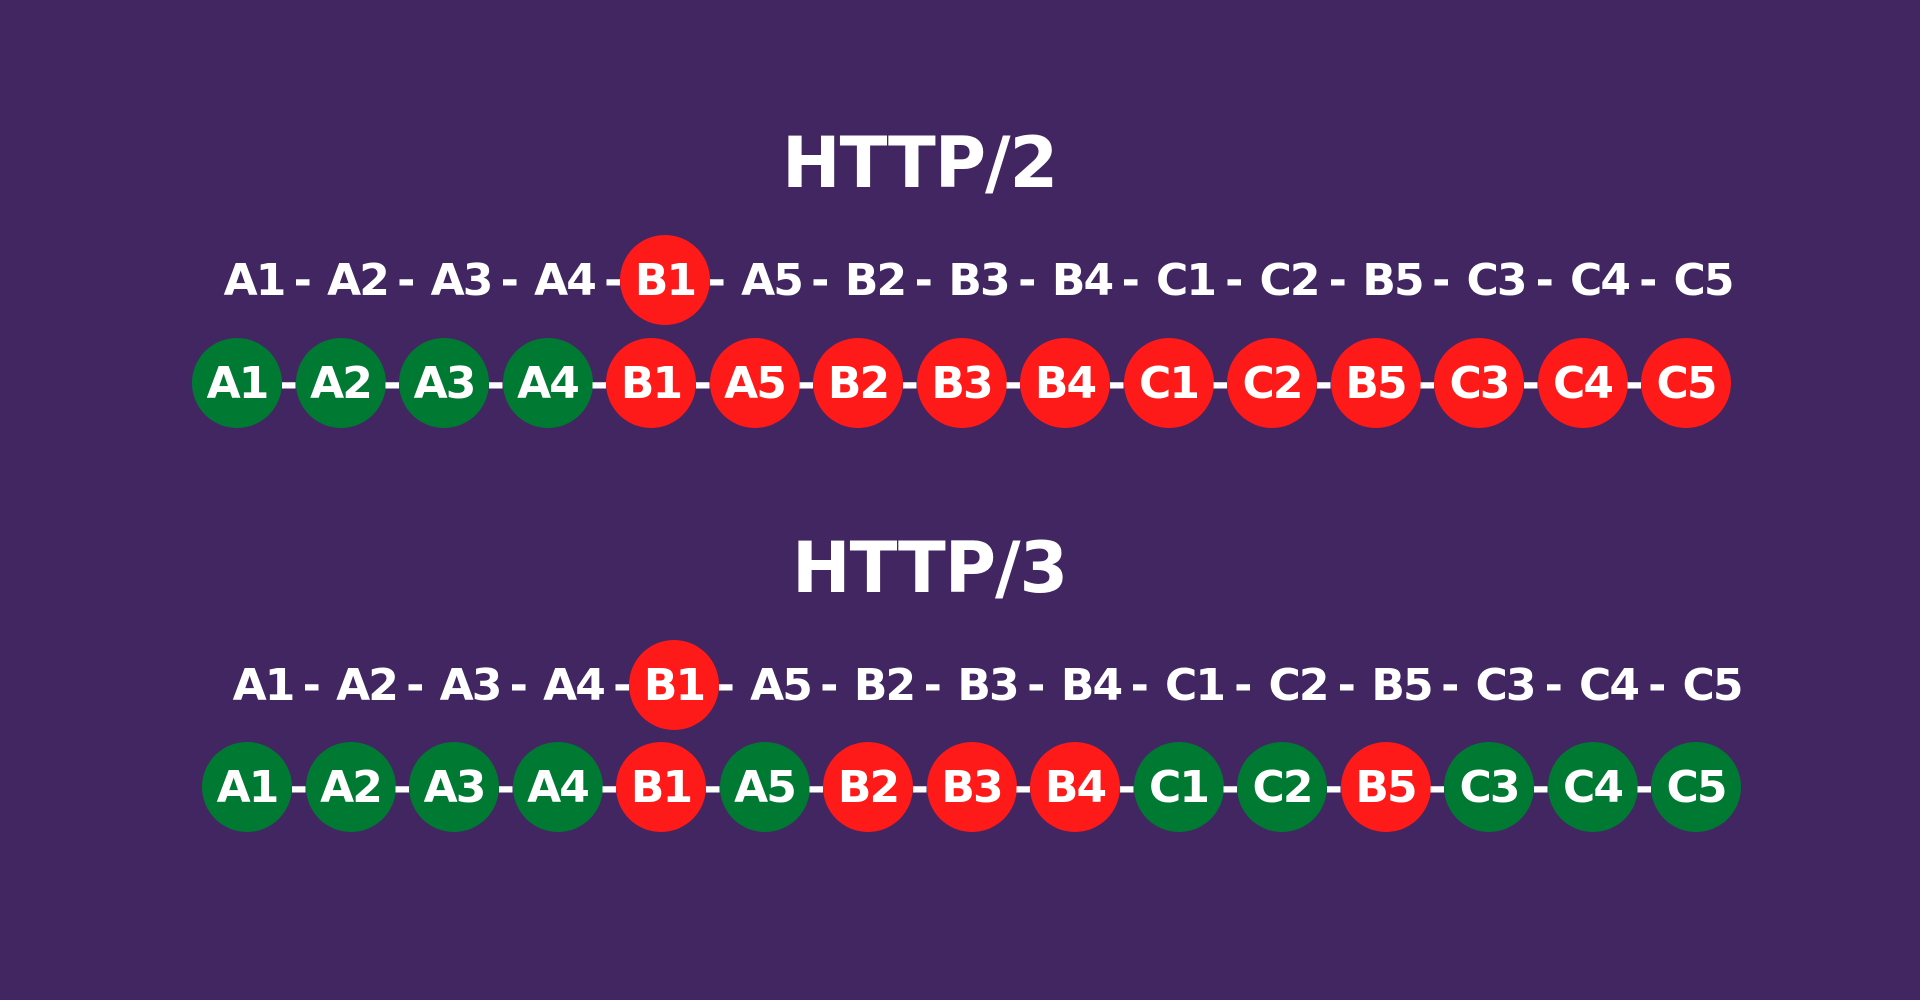 This screenshot has height=1000, width=1920. I want to click on packet-circle-blocked: C1, so click(1168, 383).